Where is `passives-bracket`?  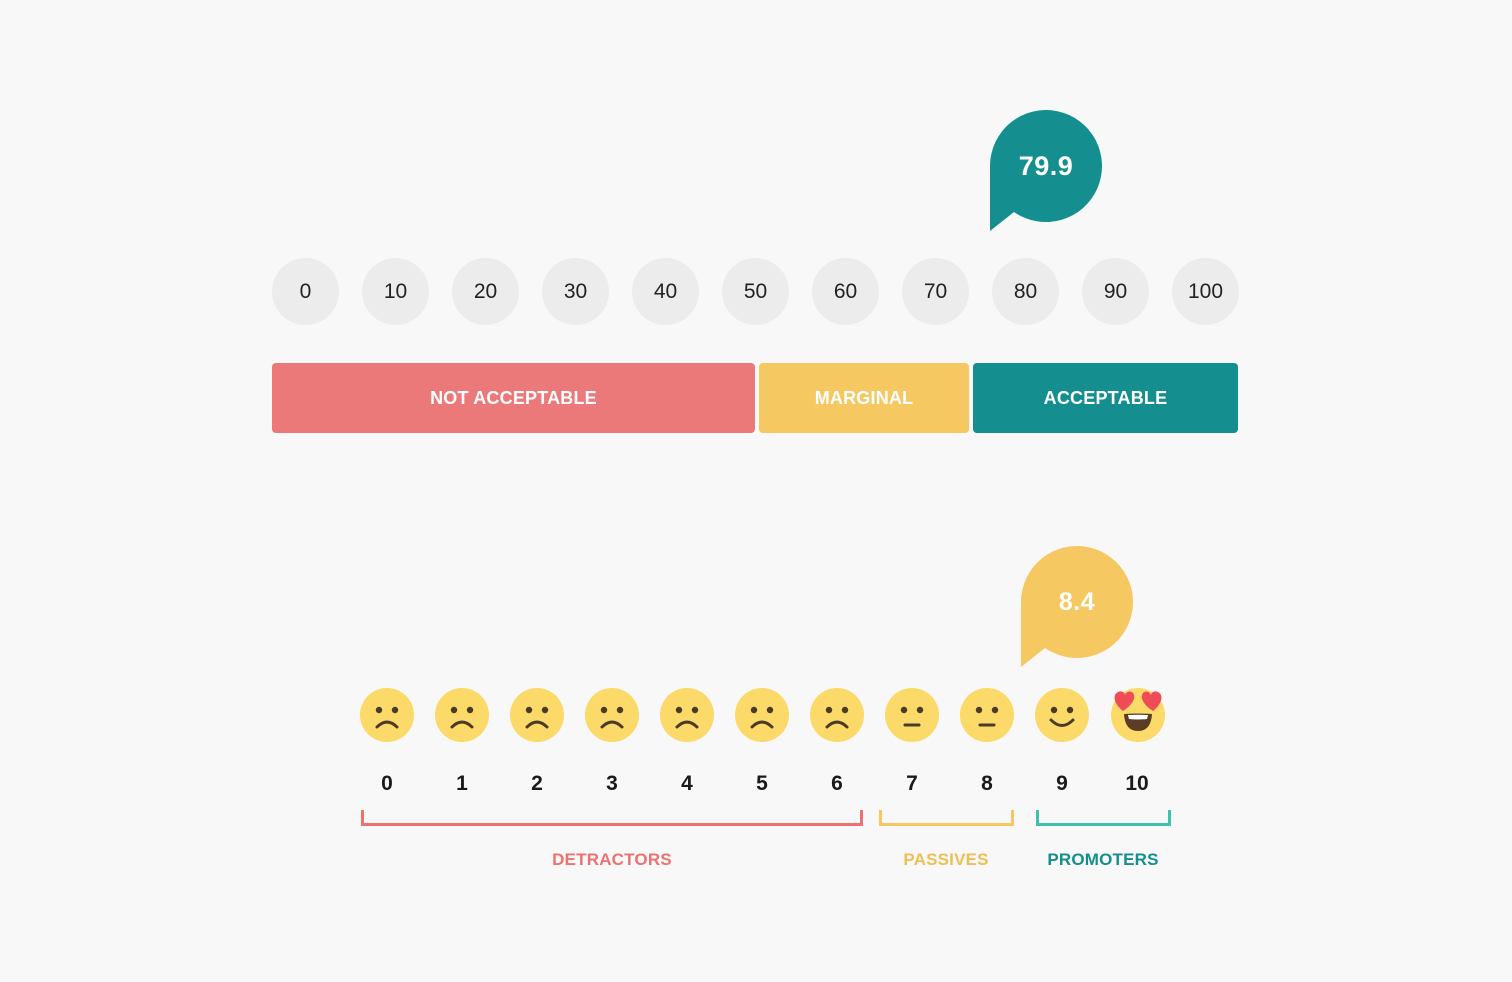
passives-bracket is located at coordinates (946, 818).